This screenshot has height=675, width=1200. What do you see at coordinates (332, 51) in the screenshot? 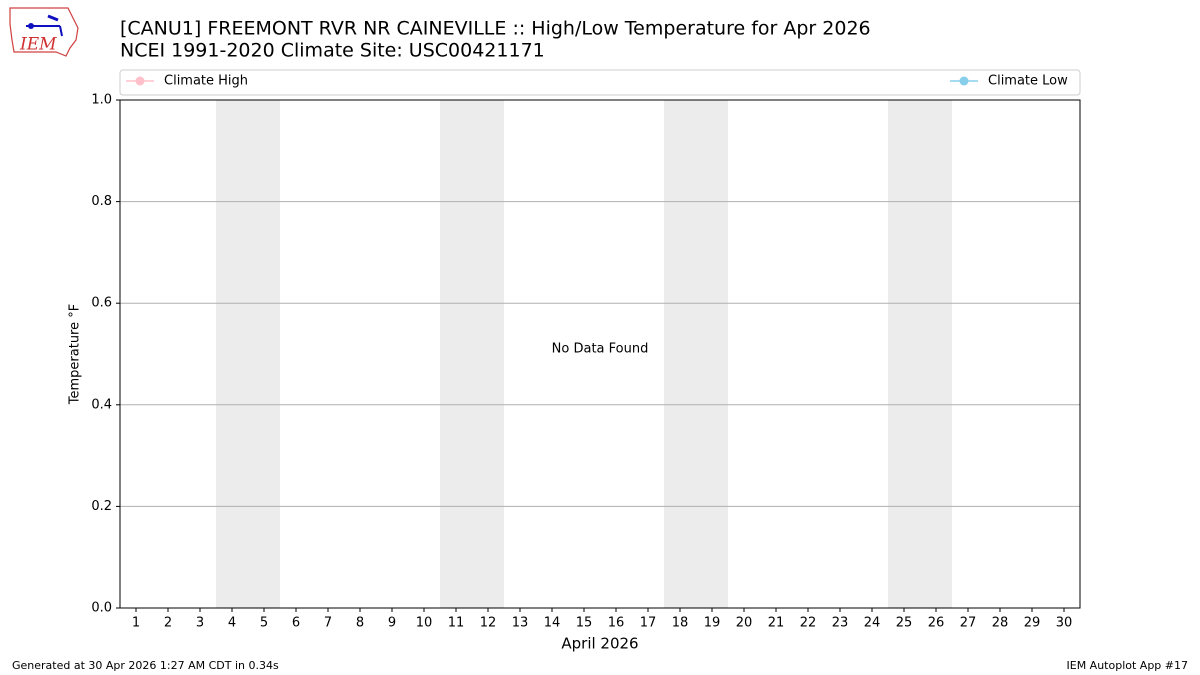
I see `chart-subtitle: NCEI 1991-2020 Climate Site: USC00421171` at bounding box center [332, 51].